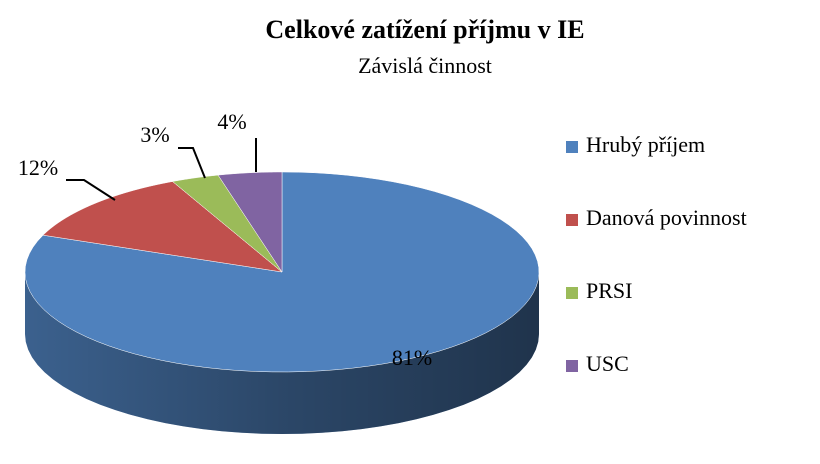 Image resolution: width=820 pixels, height=464 pixels. Describe the element at coordinates (607, 363) in the screenshot. I see `legend-label: USC` at that location.